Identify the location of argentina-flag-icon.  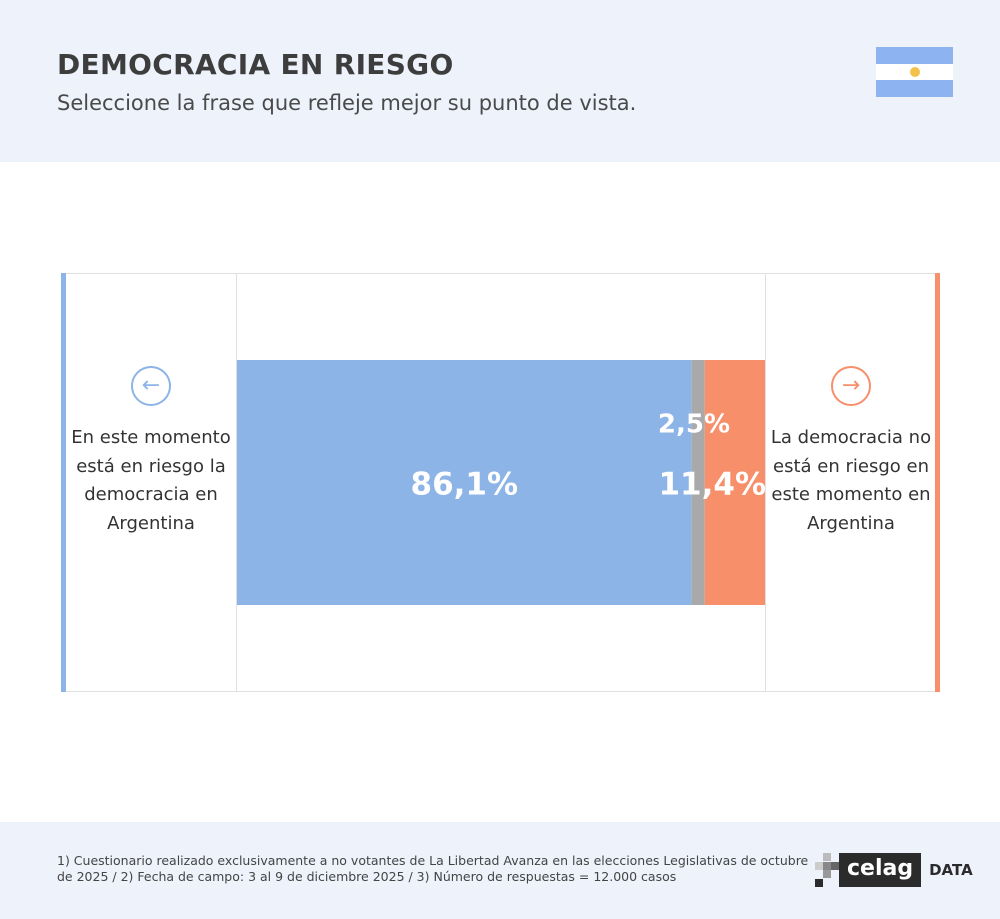
(914, 72).